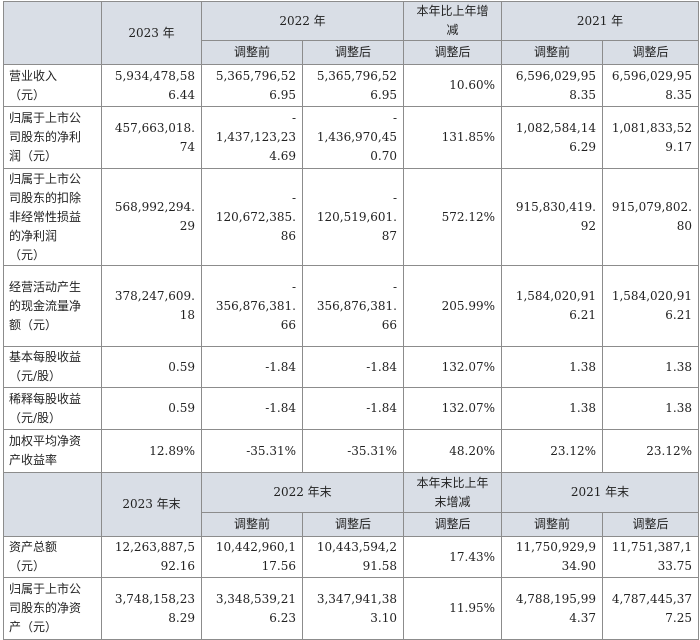 This screenshot has width=700, height=640. I want to click on header-2022: 2022 年, so click(302, 21).